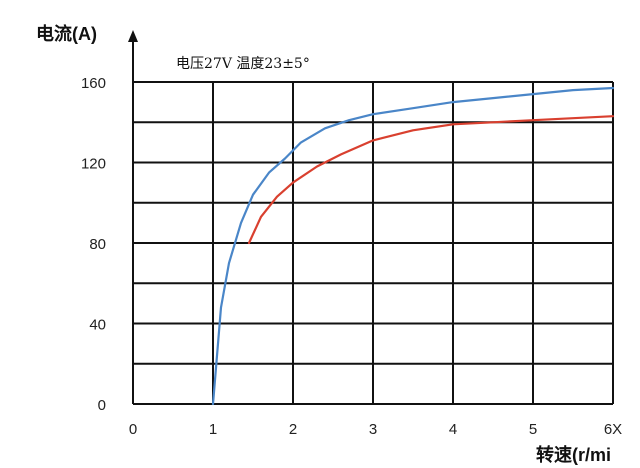 The width and height of the screenshot is (640, 468). I want to click on y-tick-labels: 0 40 80 120 160, so click(93, 244).